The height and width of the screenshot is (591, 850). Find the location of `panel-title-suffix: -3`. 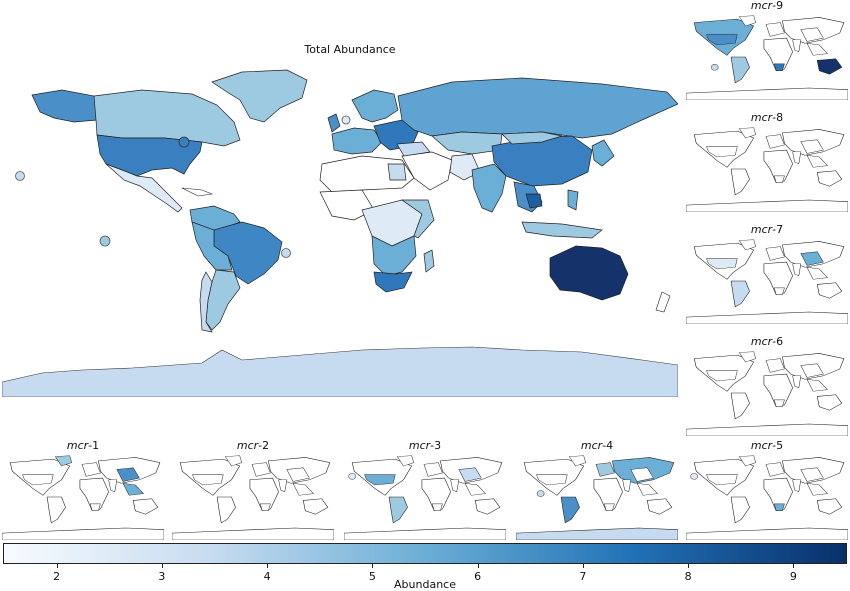

panel-title-suffix: -3 is located at coordinates (436, 445).